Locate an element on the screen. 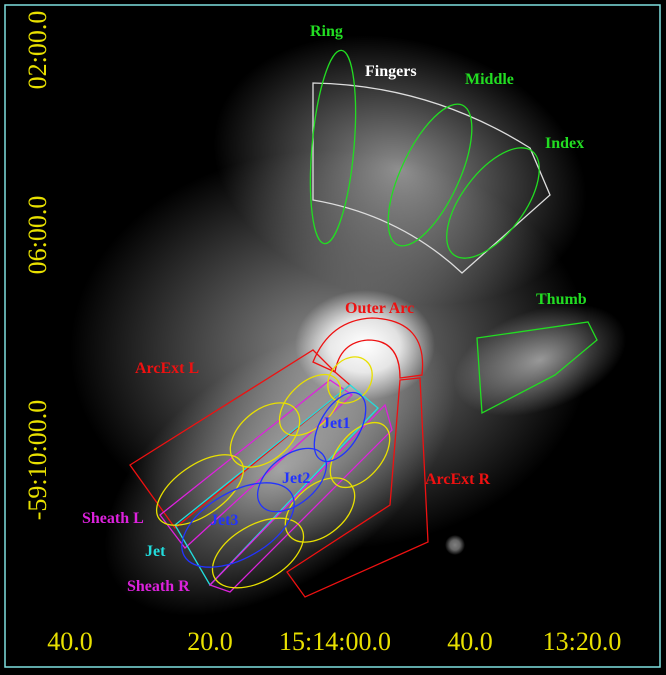  index-region is located at coordinates (493, 203).